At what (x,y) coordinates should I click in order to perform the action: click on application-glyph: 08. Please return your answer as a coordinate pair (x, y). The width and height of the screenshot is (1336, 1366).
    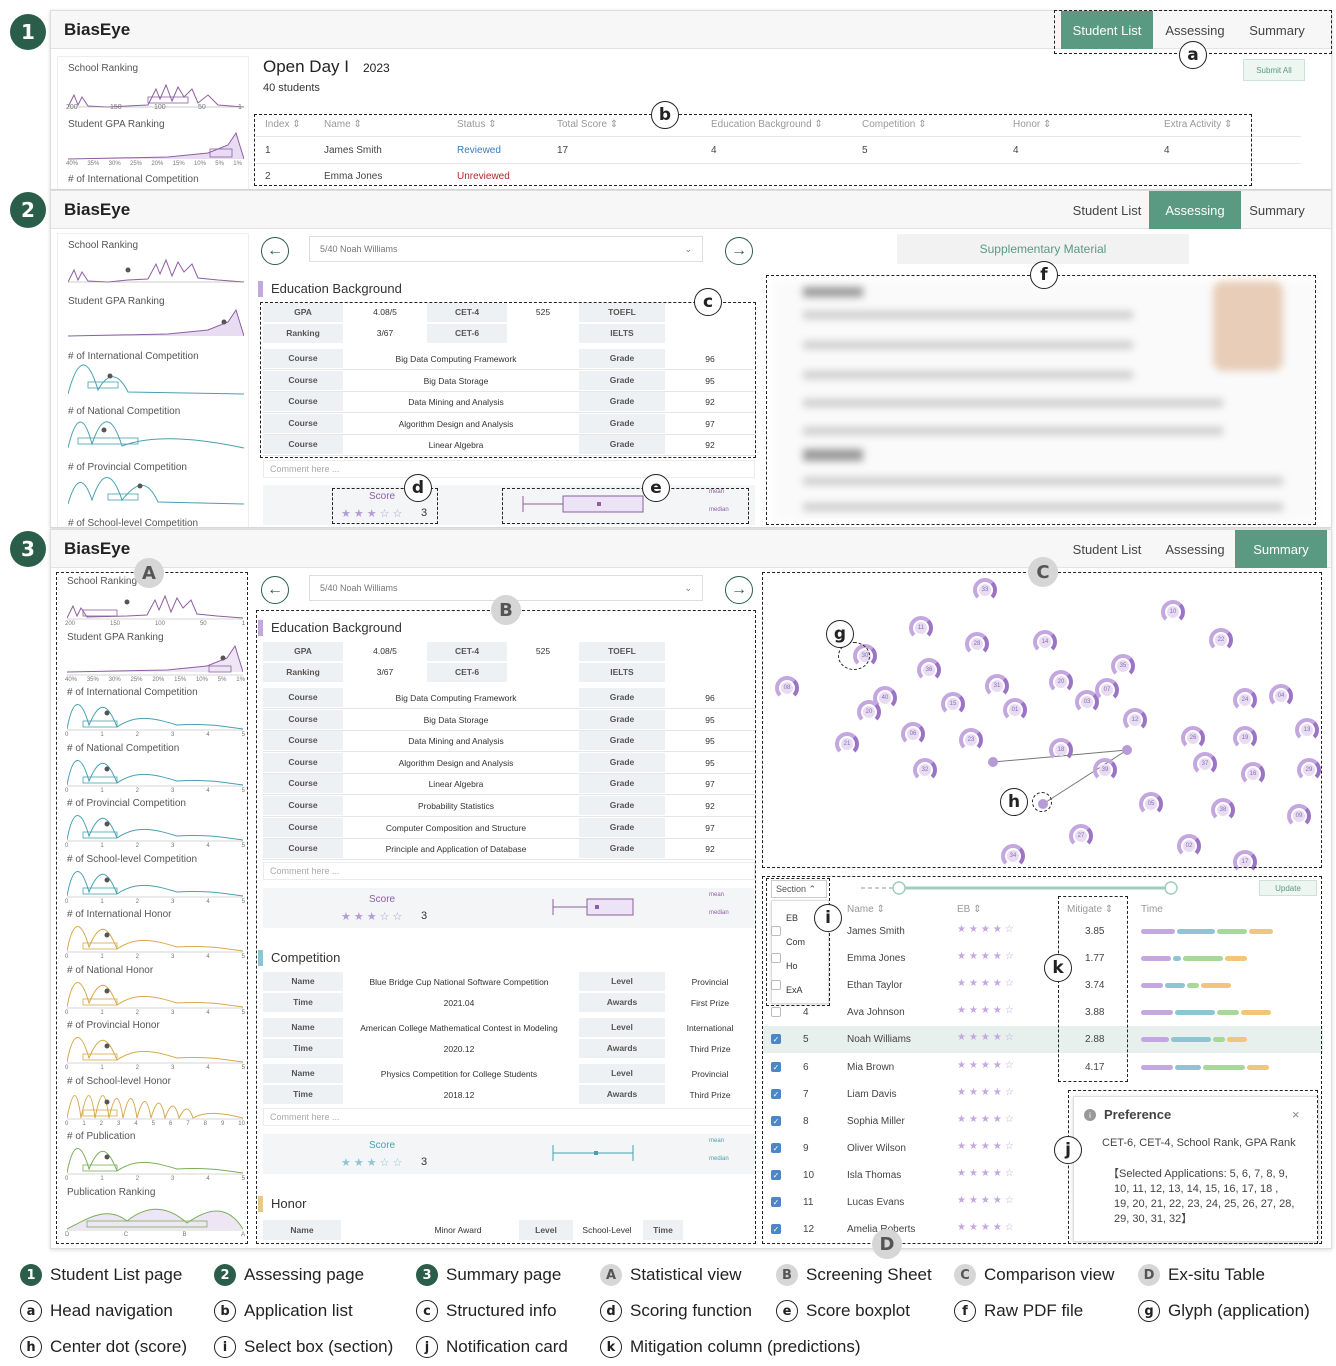
    Looking at the image, I should click on (787, 688).